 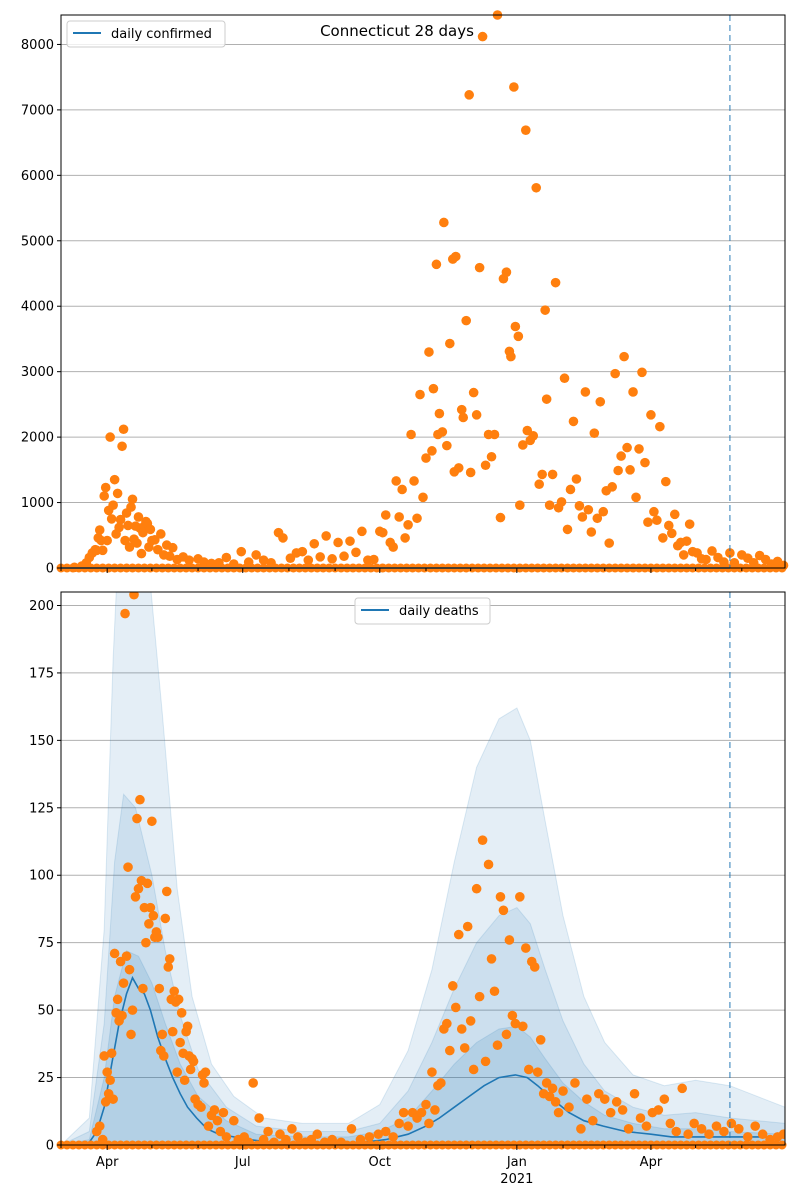 What do you see at coordinates (107, 1162) in the screenshot?
I see `x-tick-label: Apr` at bounding box center [107, 1162].